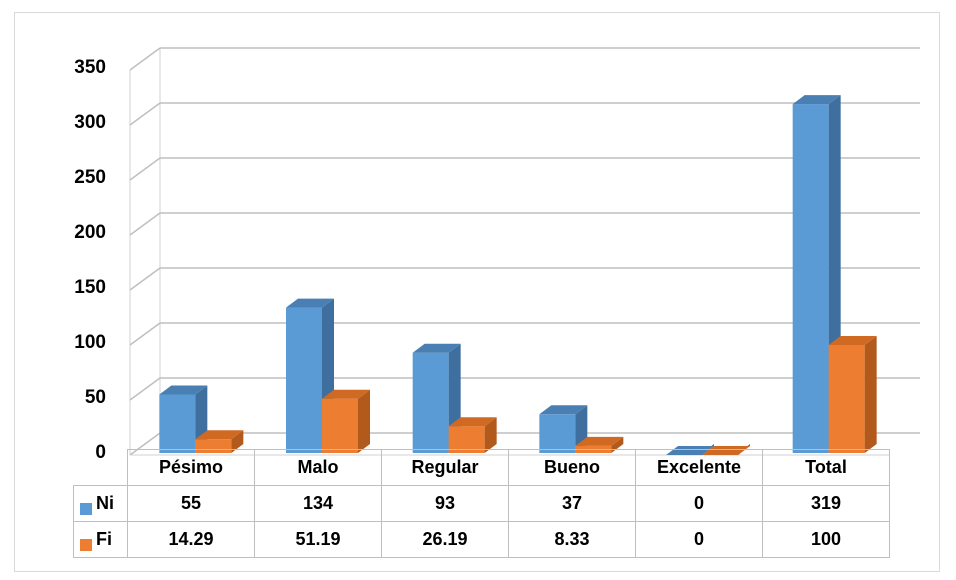  What do you see at coordinates (826, 503) in the screenshot?
I see `data-cell: 319` at bounding box center [826, 503].